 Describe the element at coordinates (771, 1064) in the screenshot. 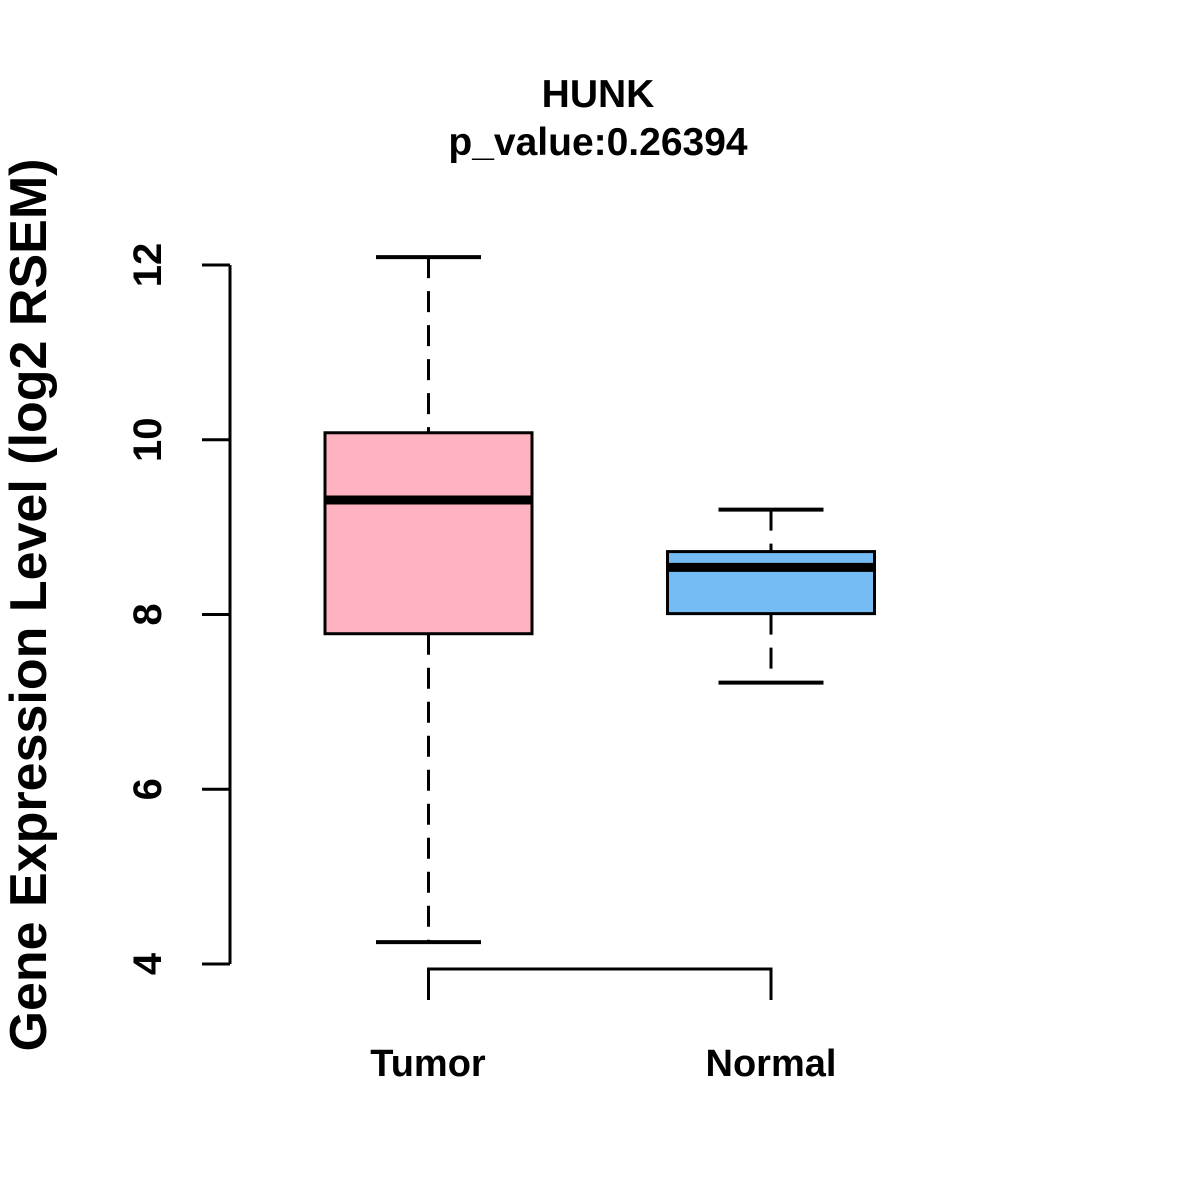

I see `x-category-label-normal: Normal` at that location.